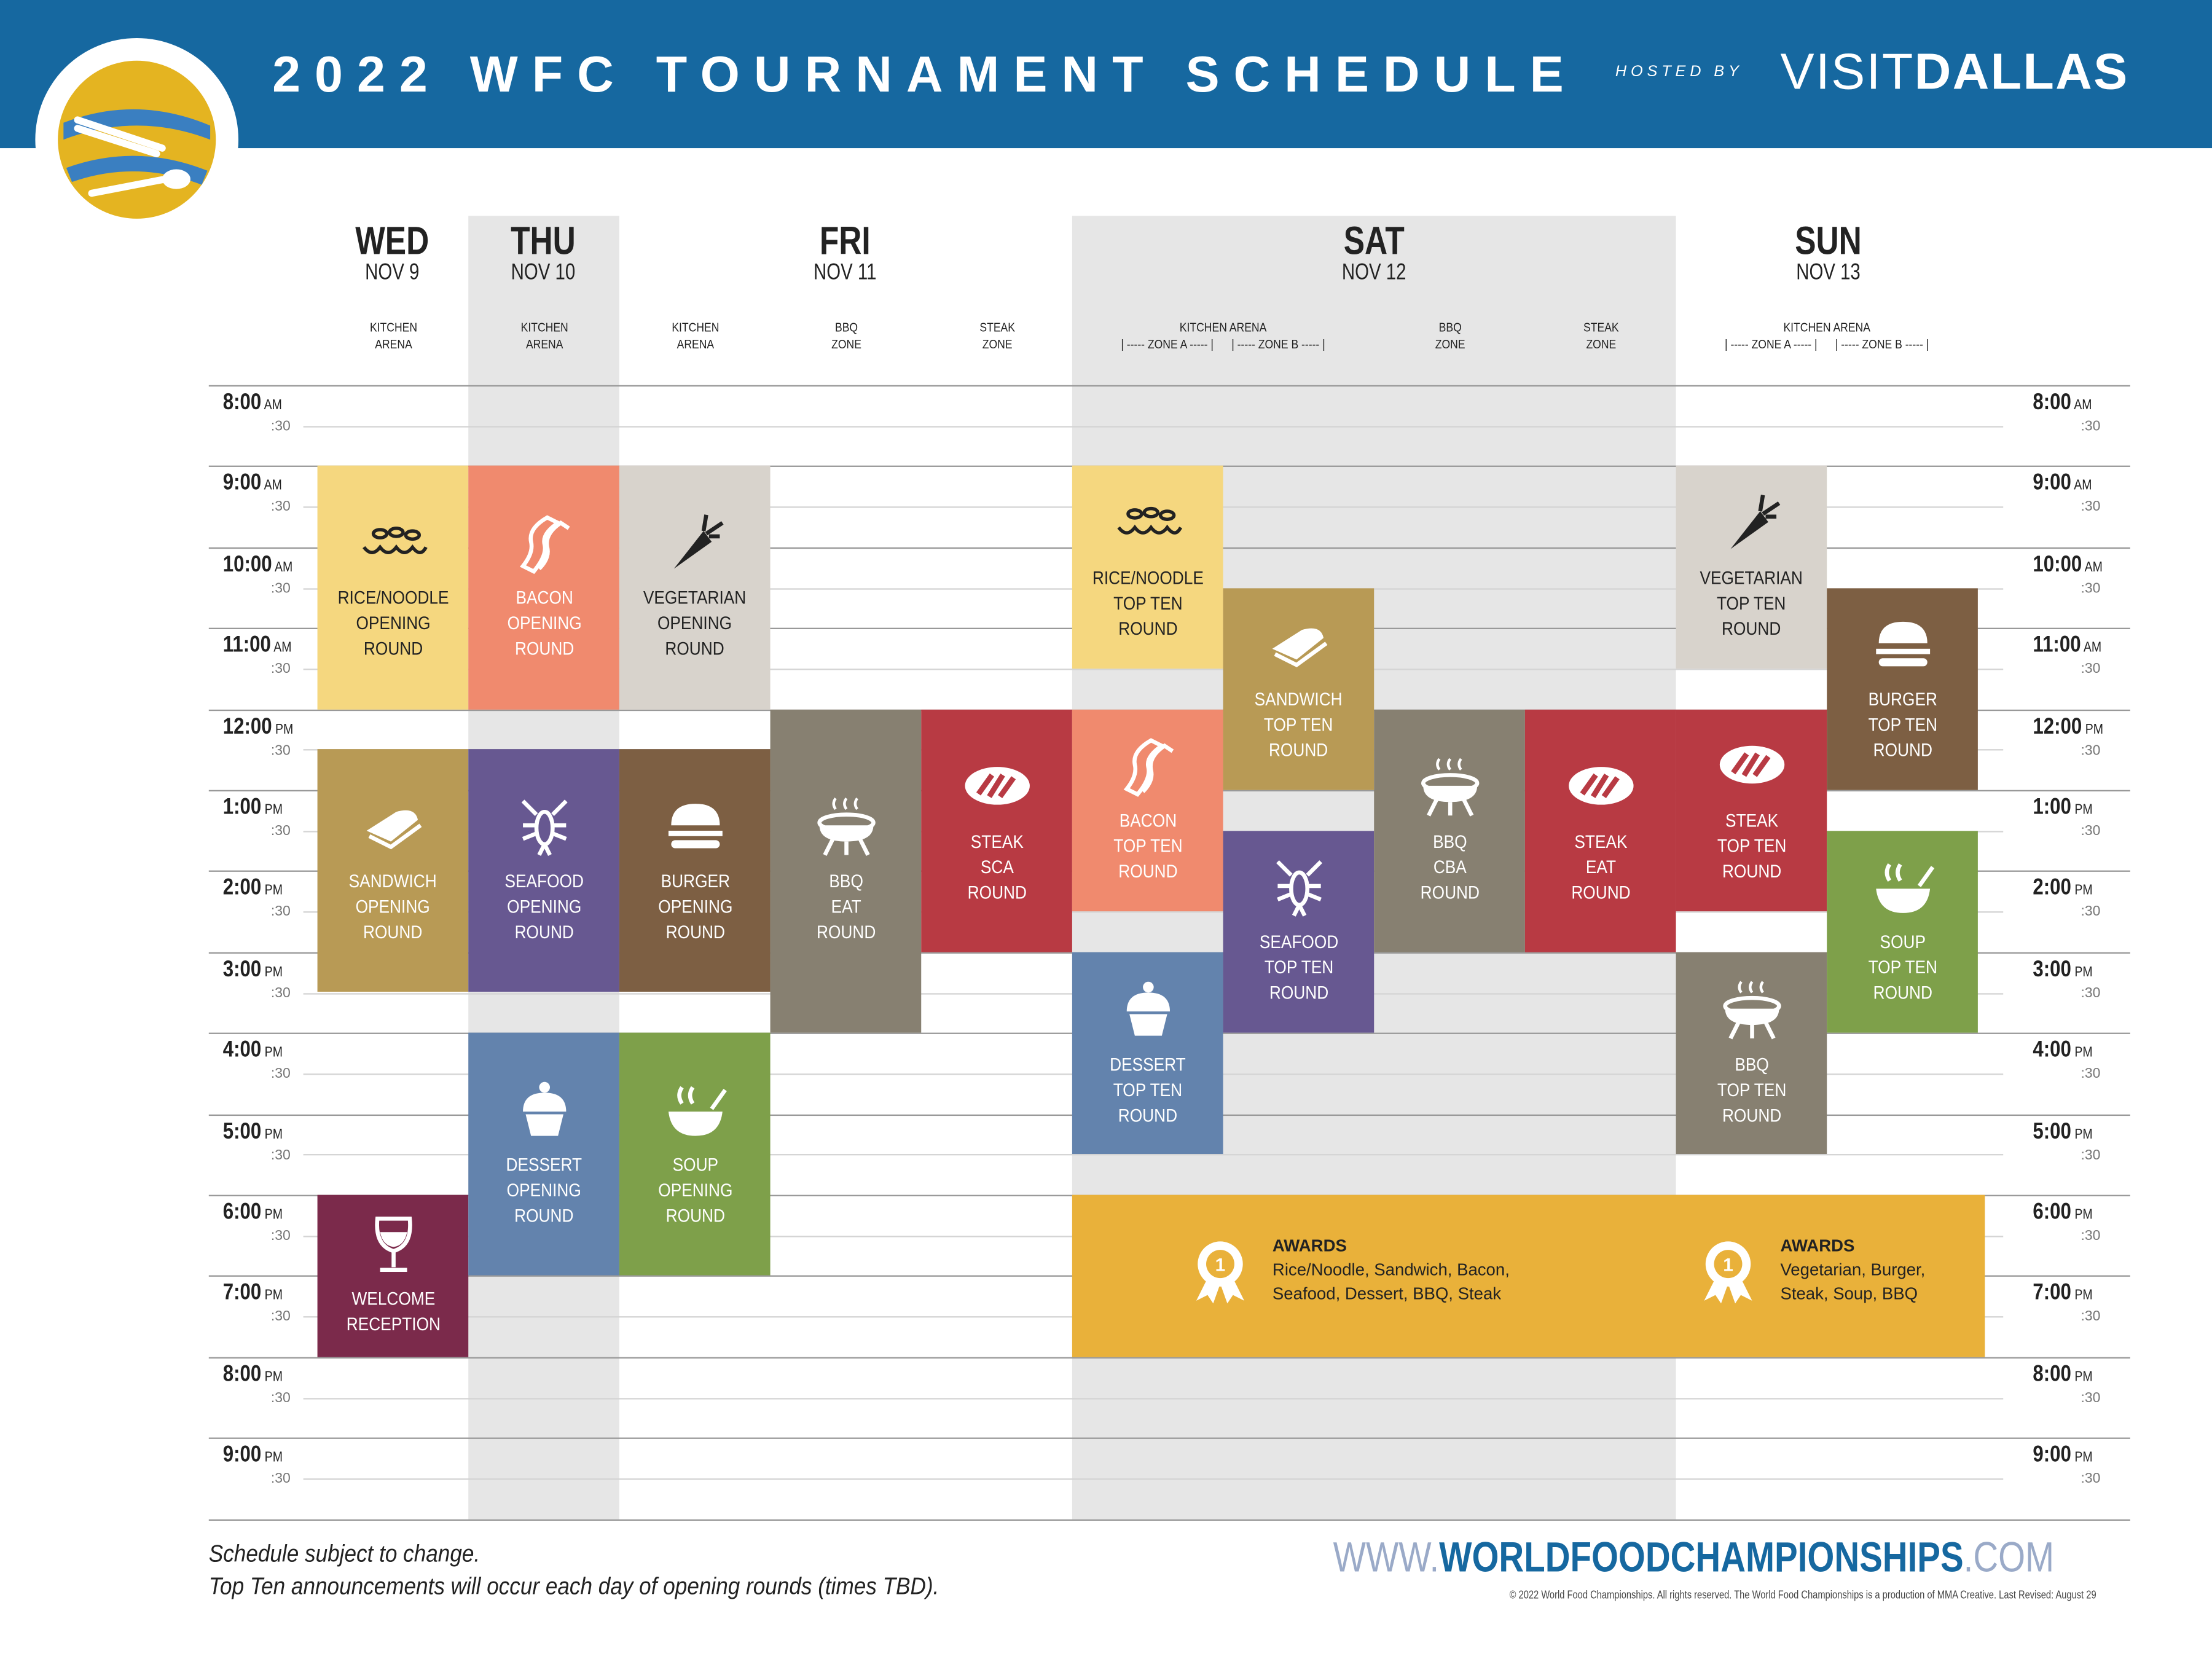  What do you see at coordinates (1751, 810) in the screenshot?
I see `event-block: STEAK TOP TEN ROUND` at bounding box center [1751, 810].